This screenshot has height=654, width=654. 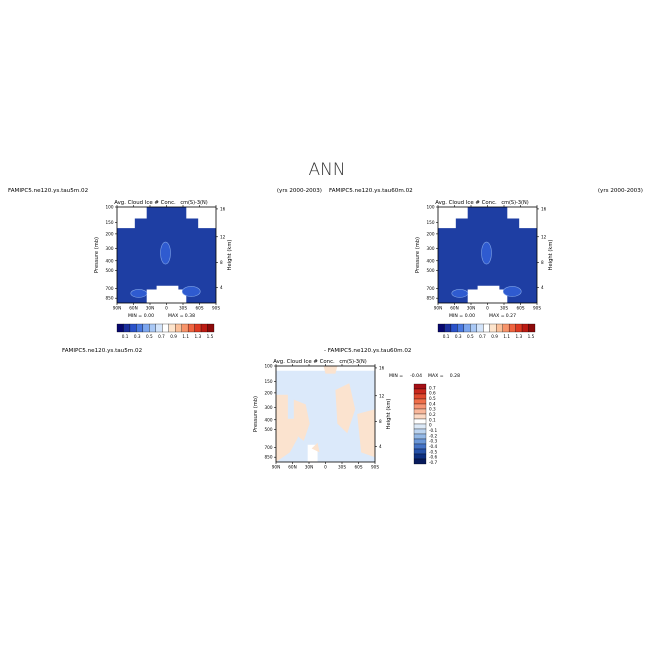 What do you see at coordinates (325, 467) in the screenshot?
I see `x-tick-label: 0` at bounding box center [325, 467].